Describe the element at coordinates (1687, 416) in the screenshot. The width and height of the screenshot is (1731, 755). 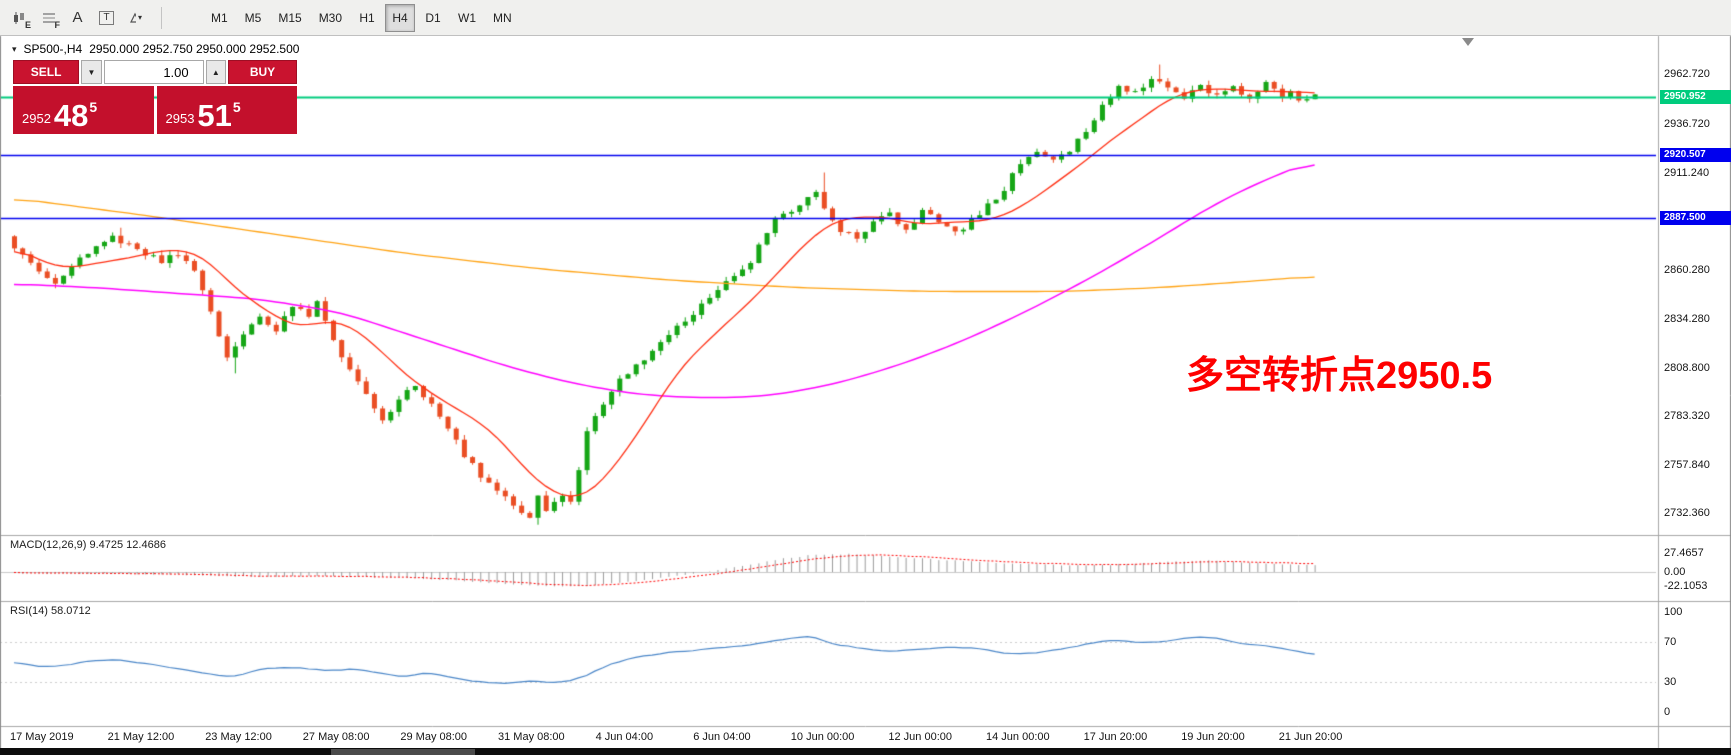
I see `price-axis-label: 2783.320` at that location.